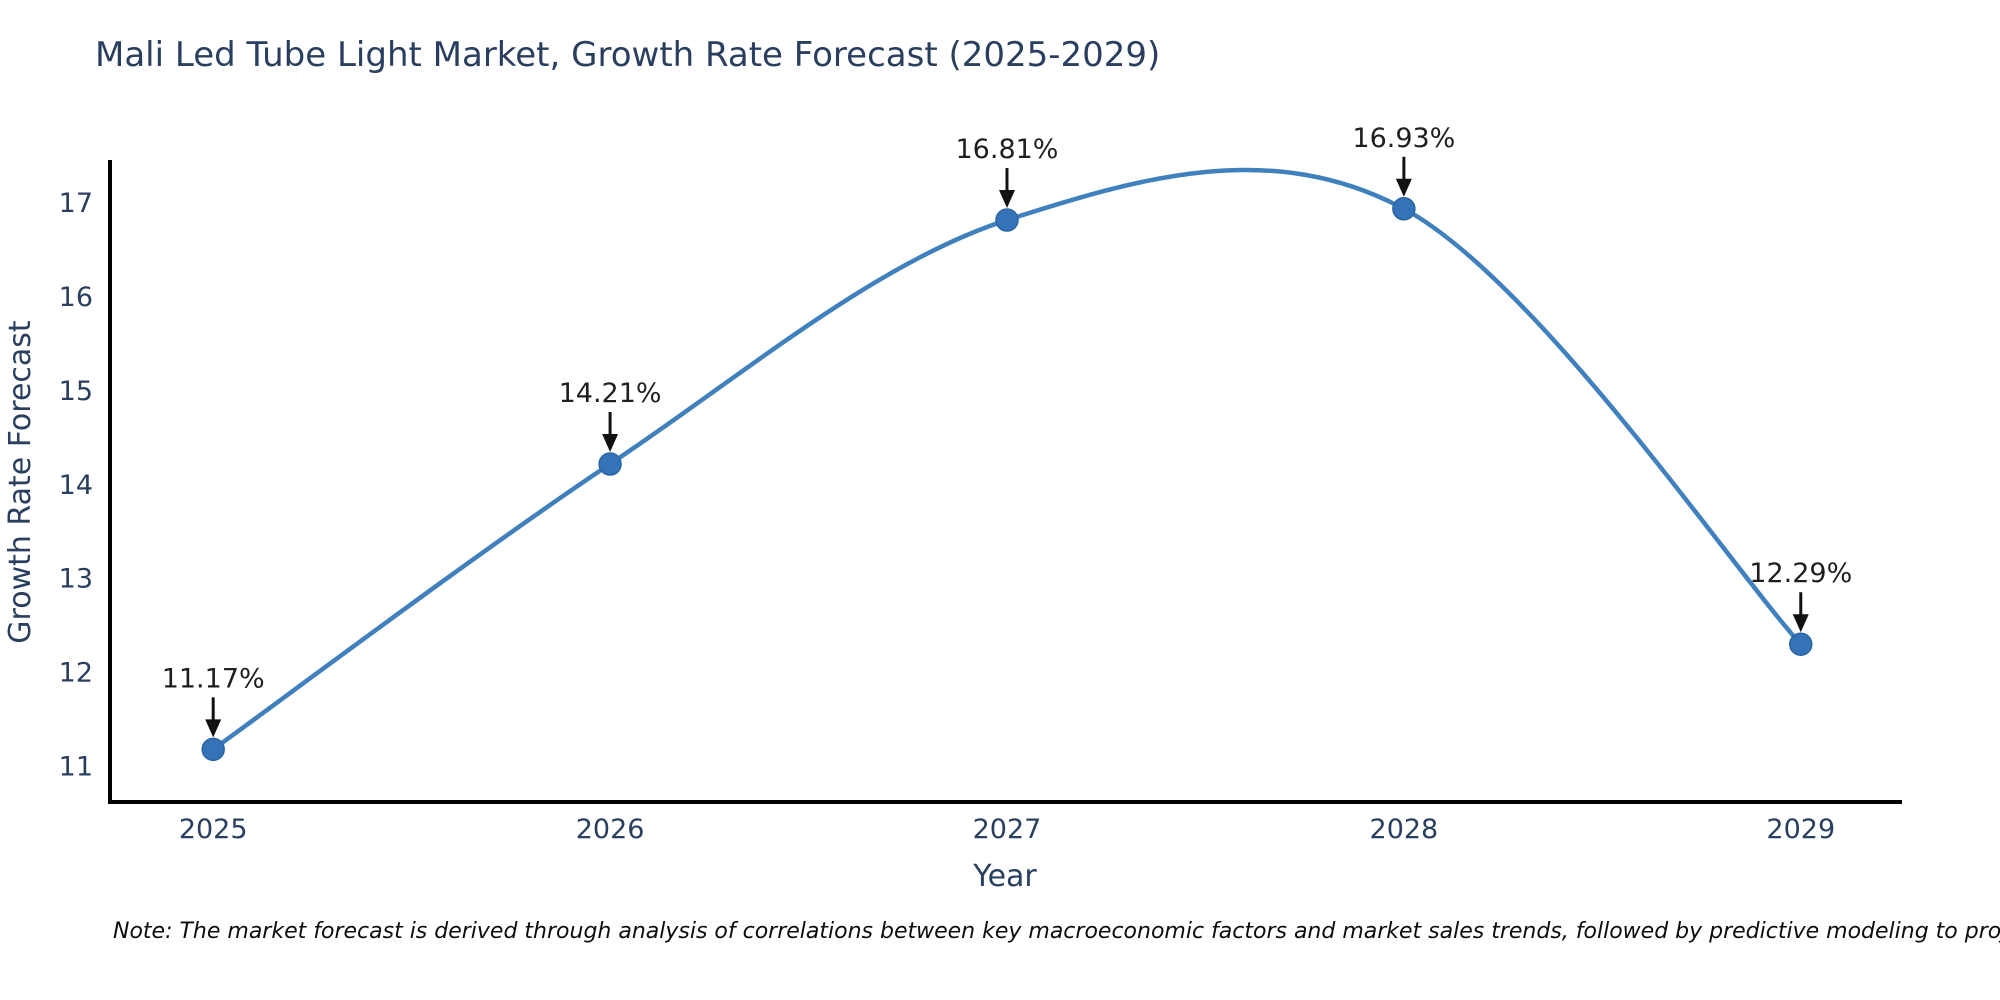  What do you see at coordinates (610, 393) in the screenshot?
I see `point-value-label: 14.21%` at bounding box center [610, 393].